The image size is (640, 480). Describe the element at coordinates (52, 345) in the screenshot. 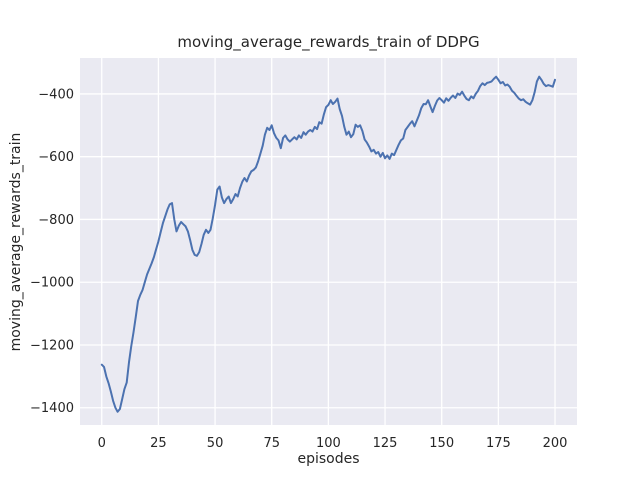

I see `y-tick-label: −1200` at that location.